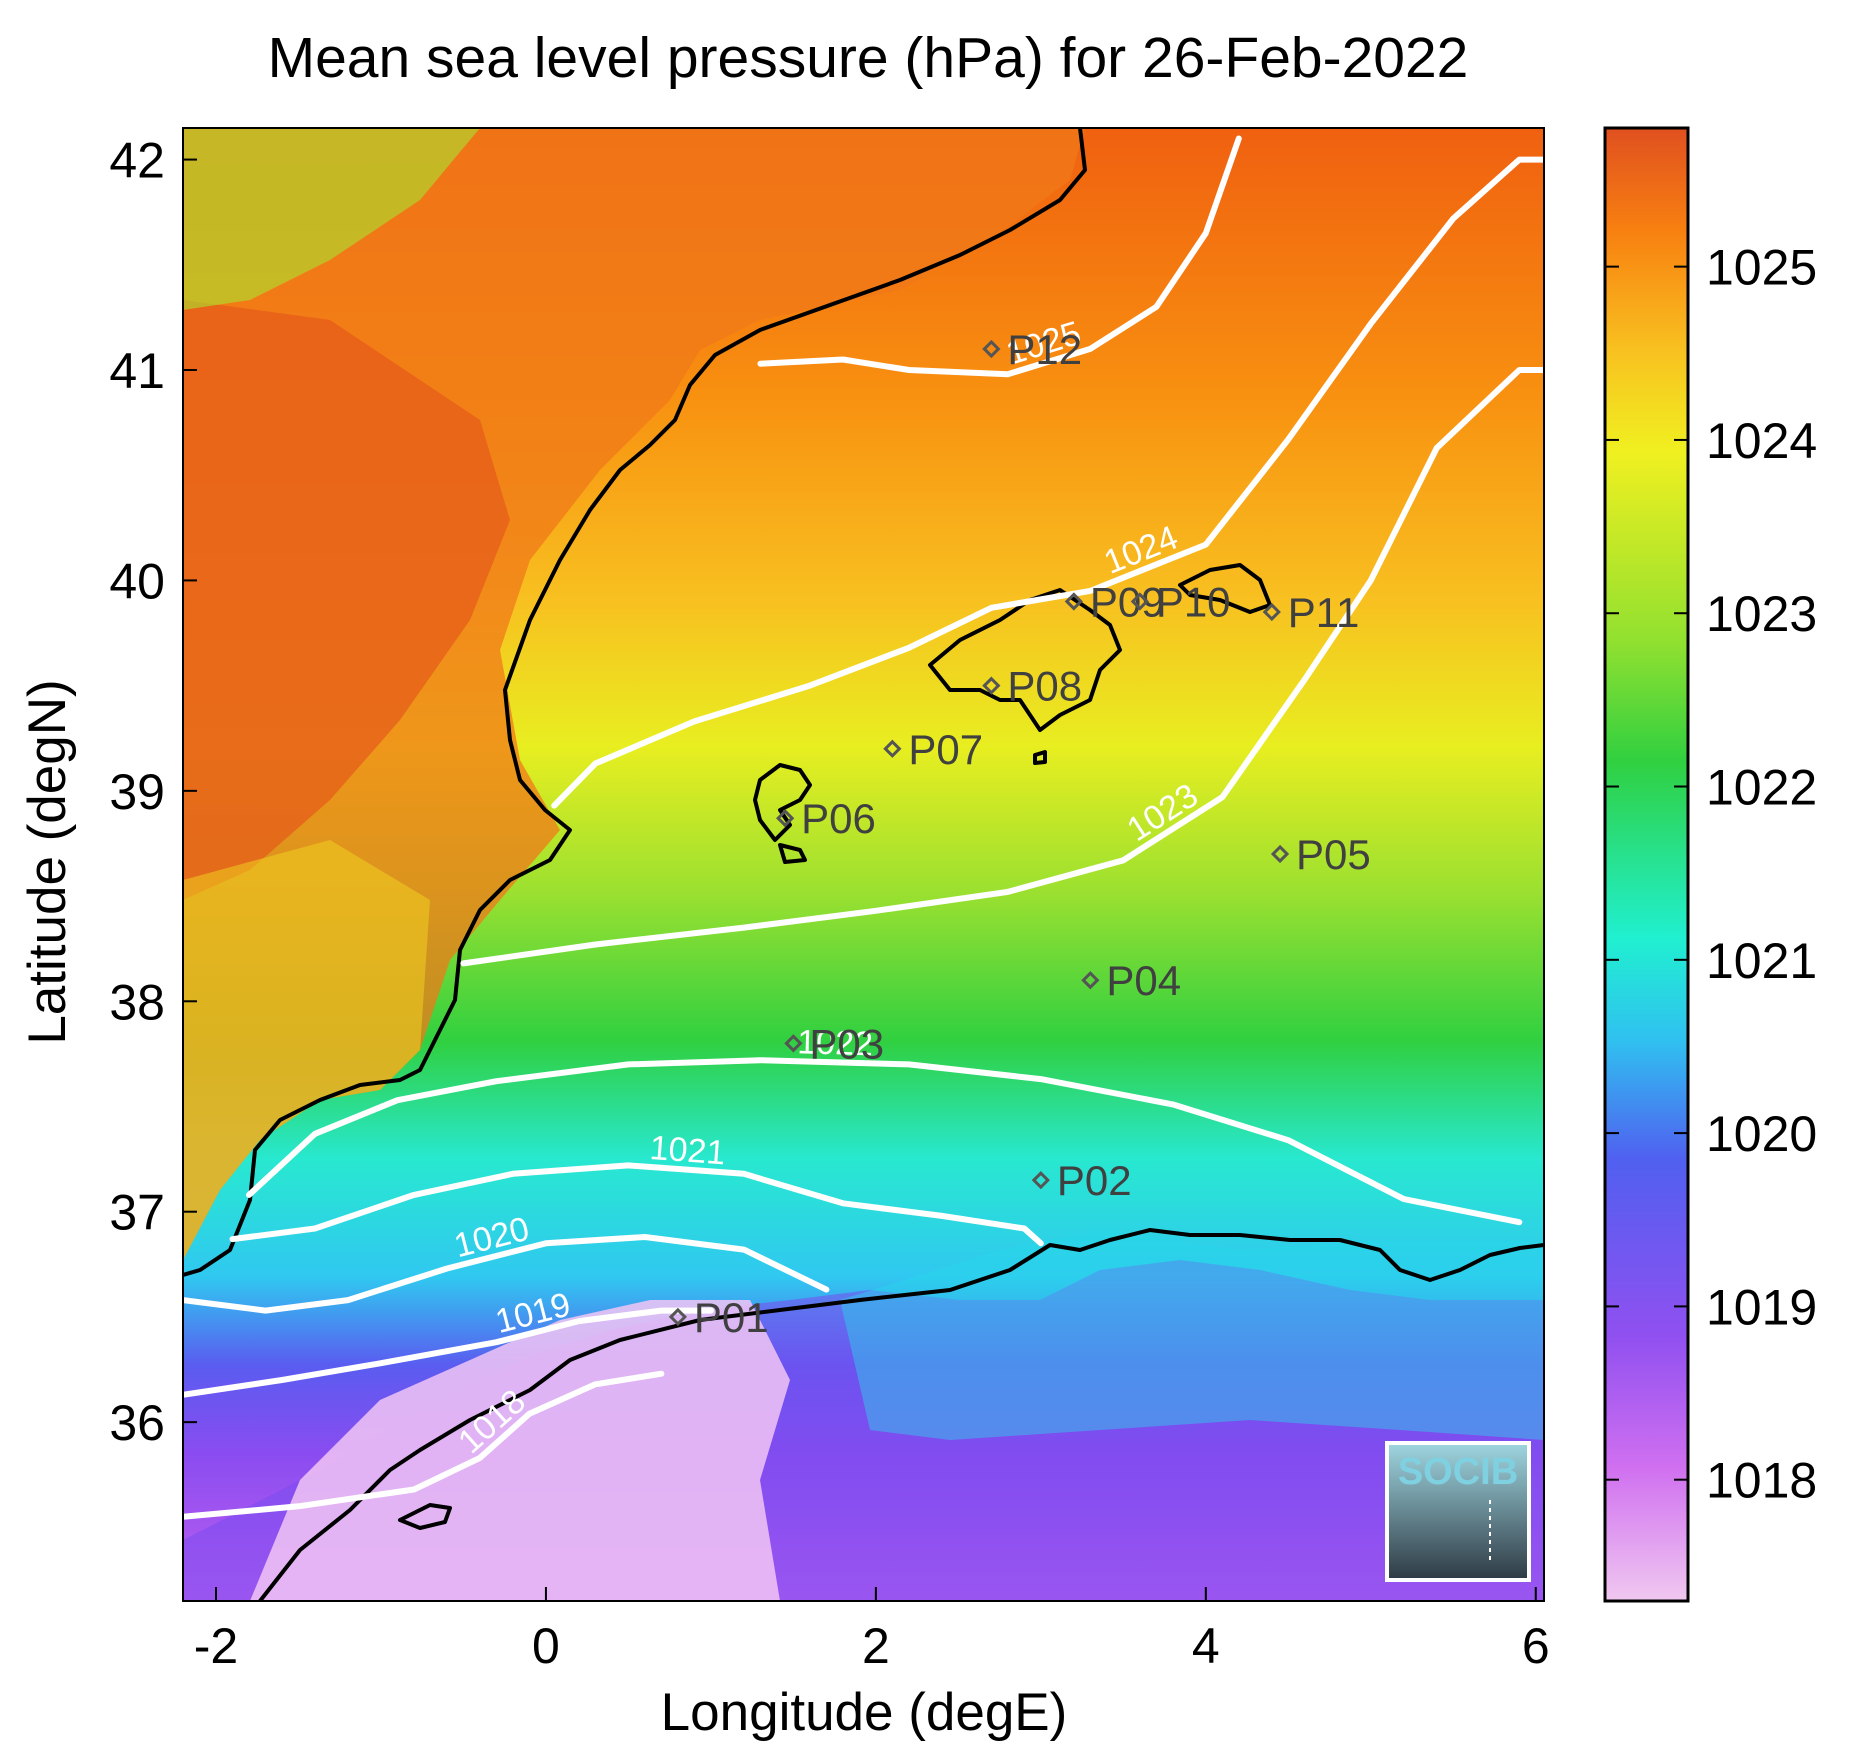 Image resolution: width=1854 pixels, height=1758 pixels. Describe the element at coordinates (216, 1646) in the screenshot. I see `x-tick-label: -2` at that location.